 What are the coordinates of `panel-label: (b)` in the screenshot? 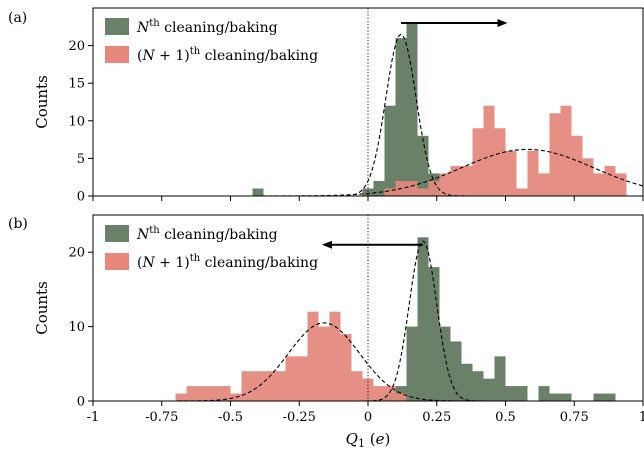 It's located at (18, 224).